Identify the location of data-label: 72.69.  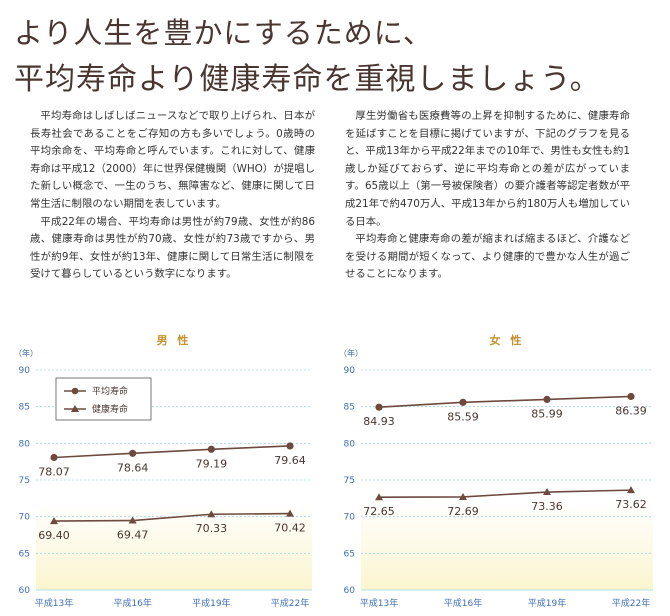
(463, 511).